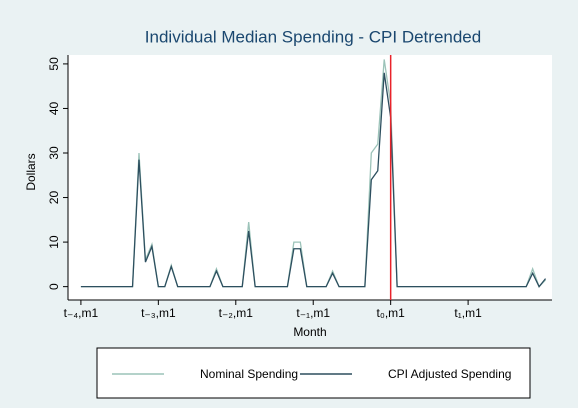 The width and height of the screenshot is (578, 408). What do you see at coordinates (54, 108) in the screenshot?
I see `y-tick-label: 40` at bounding box center [54, 108].